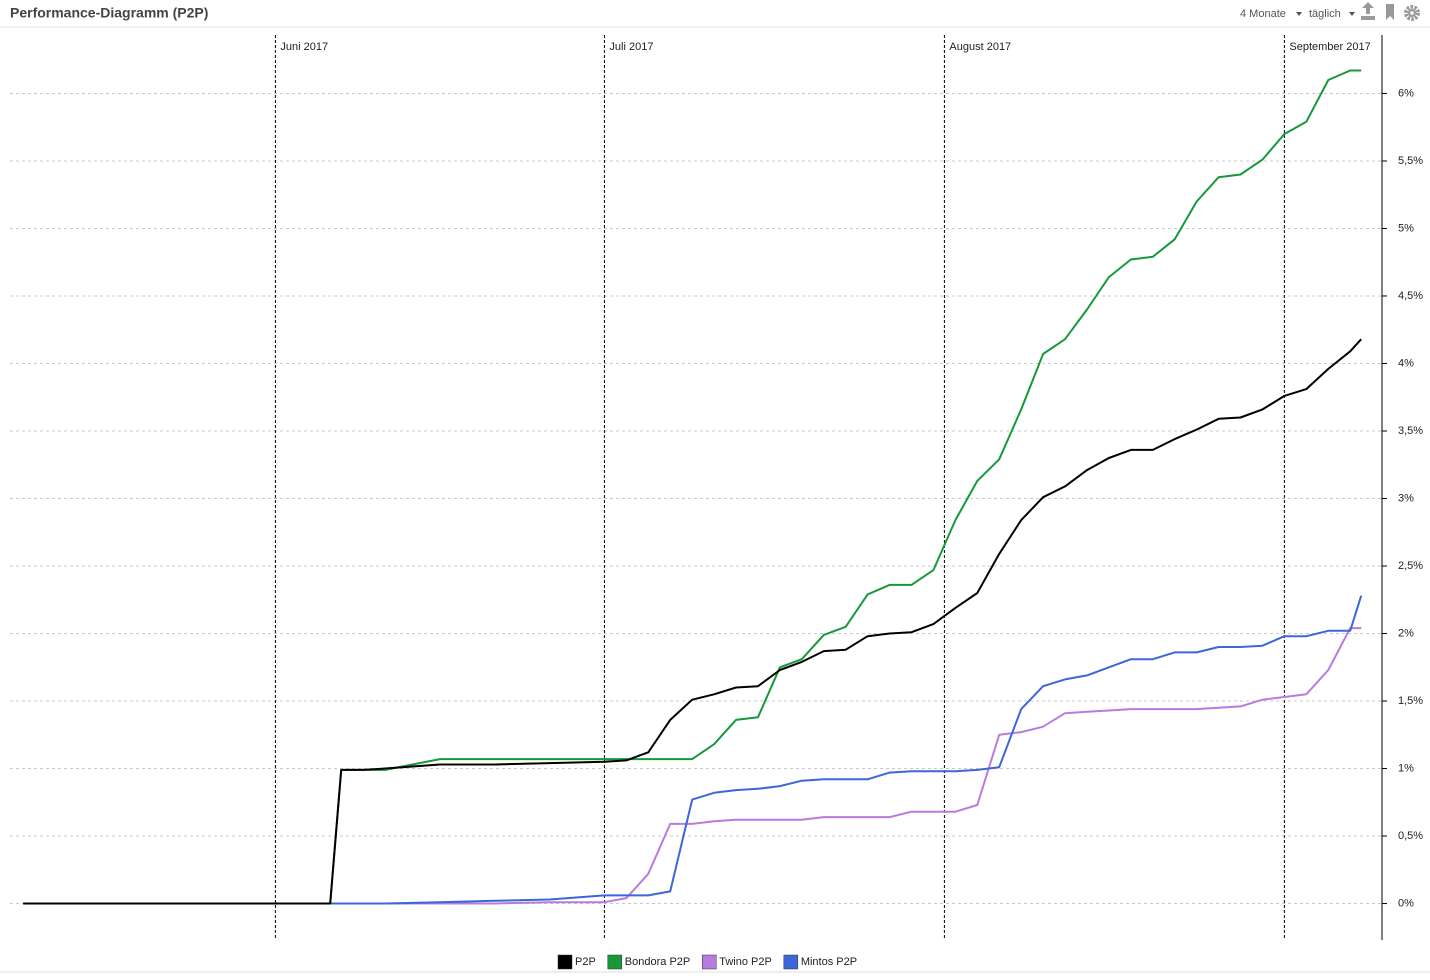 Image resolution: width=1430 pixels, height=980 pixels. I want to click on x-tick-label: August 2017, so click(980, 47).